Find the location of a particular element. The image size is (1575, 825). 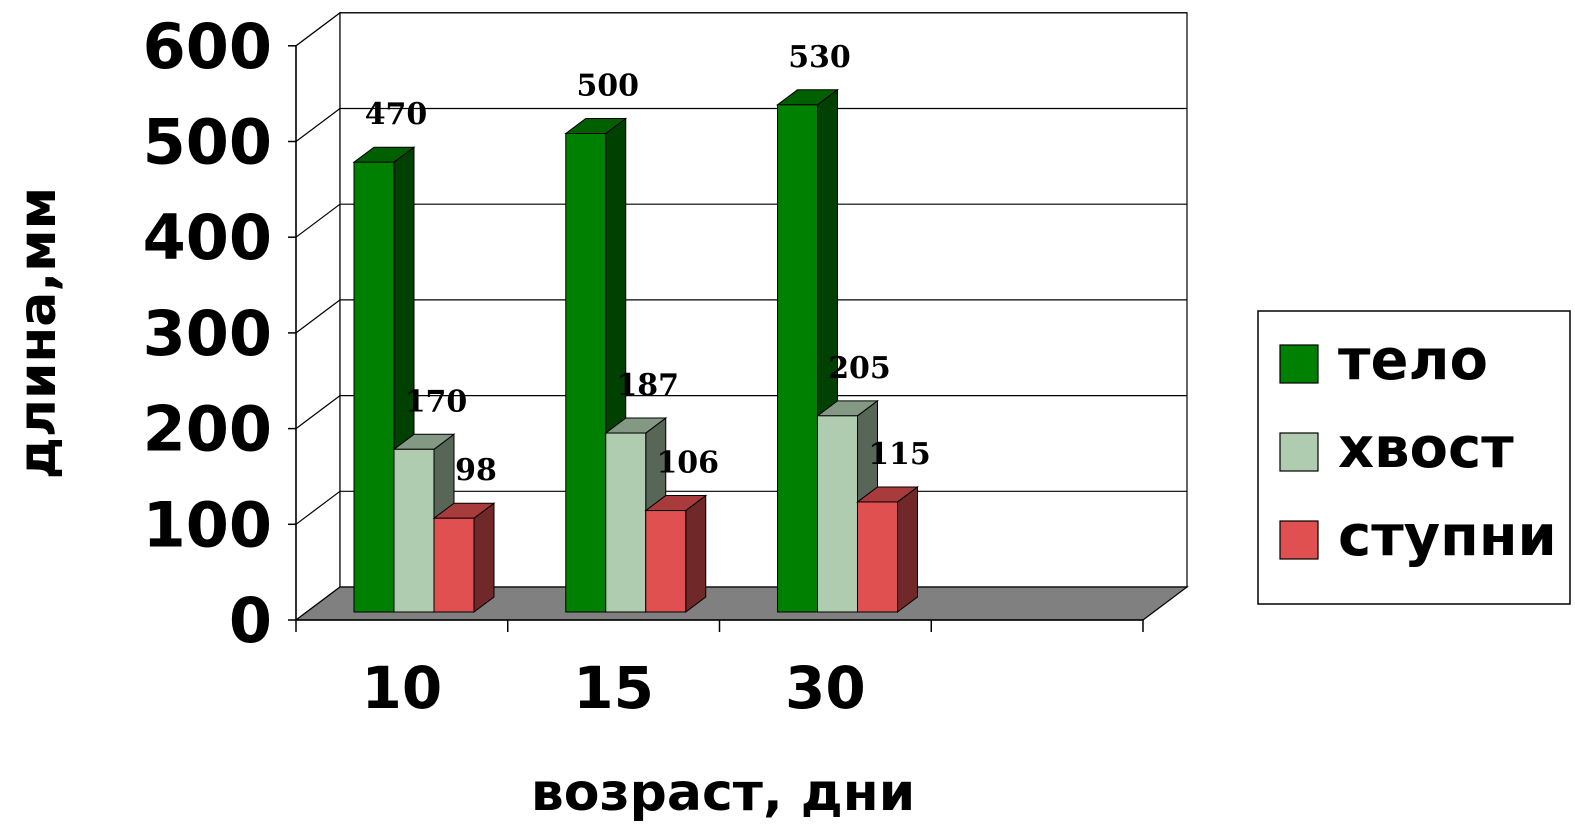

y-tick-label: 400 is located at coordinates (207, 237).